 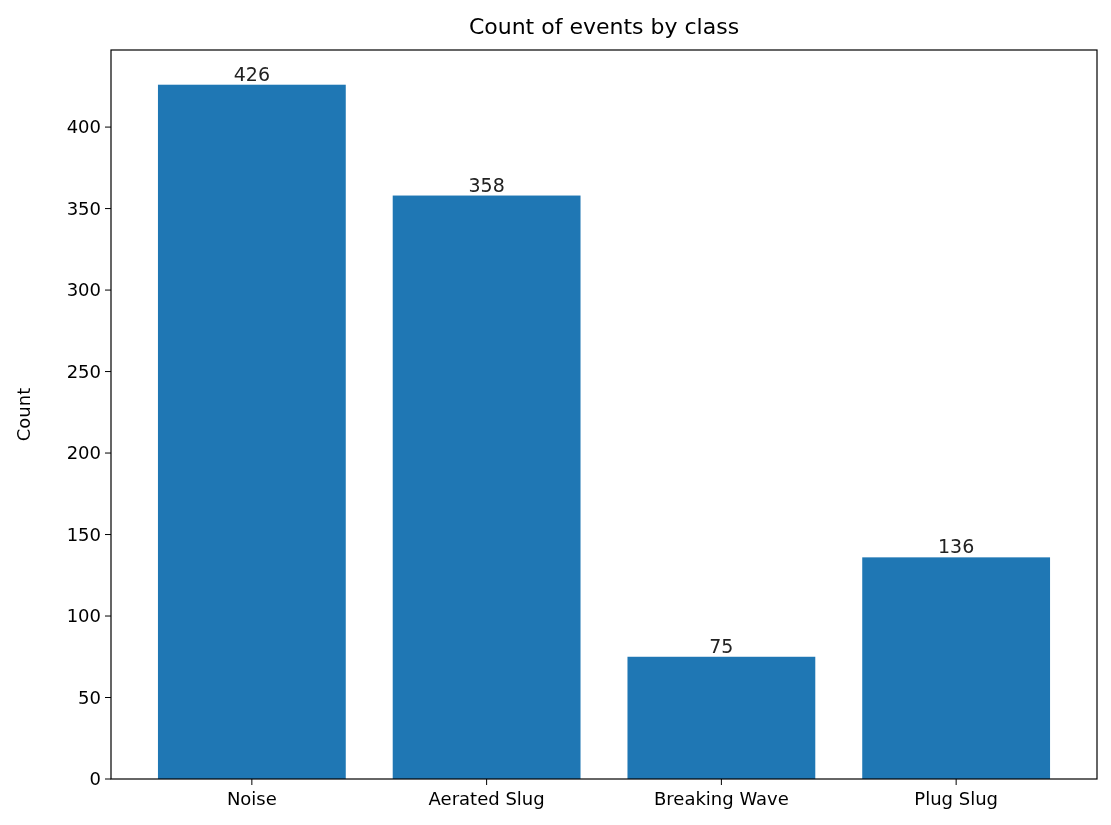 What do you see at coordinates (83, 616) in the screenshot?
I see `y-tick-label: 100` at bounding box center [83, 616].